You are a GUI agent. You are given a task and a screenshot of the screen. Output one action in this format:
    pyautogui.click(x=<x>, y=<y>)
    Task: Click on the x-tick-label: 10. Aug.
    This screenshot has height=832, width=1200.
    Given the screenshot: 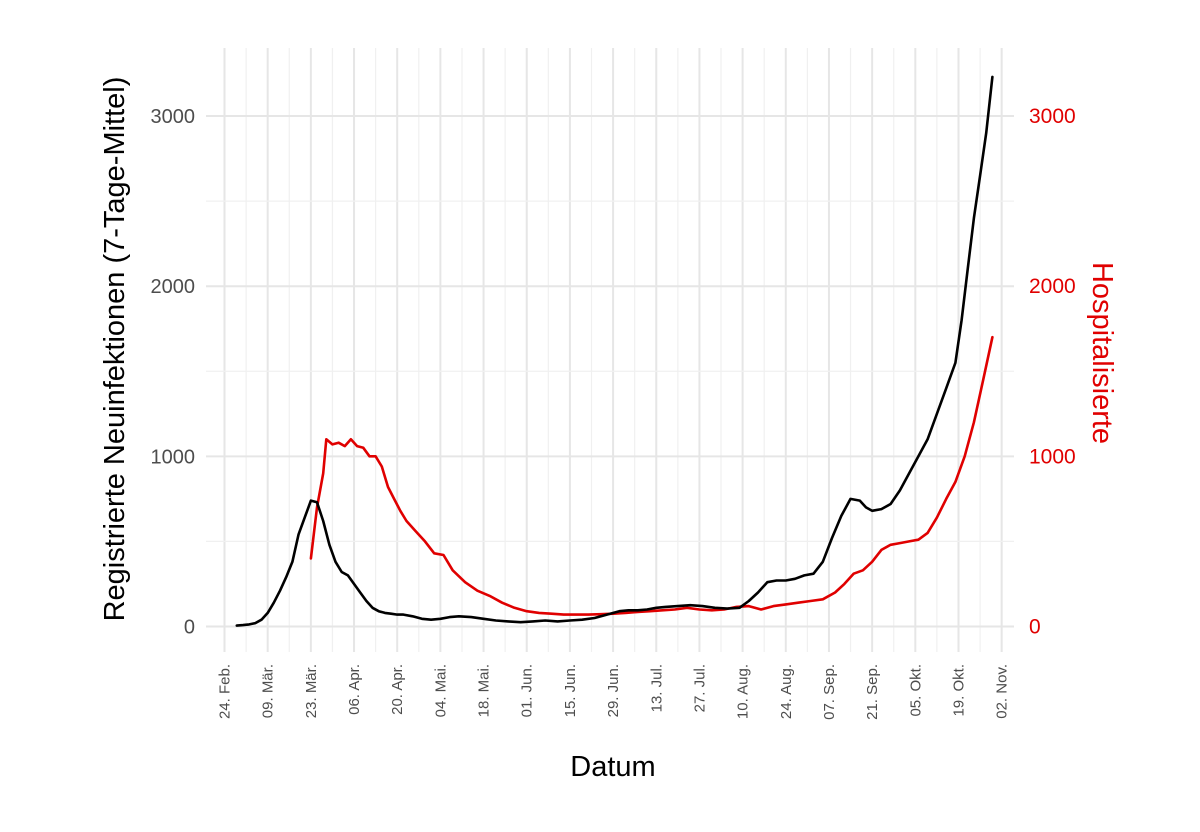 What is the action you would take?
    pyautogui.click(x=743, y=691)
    